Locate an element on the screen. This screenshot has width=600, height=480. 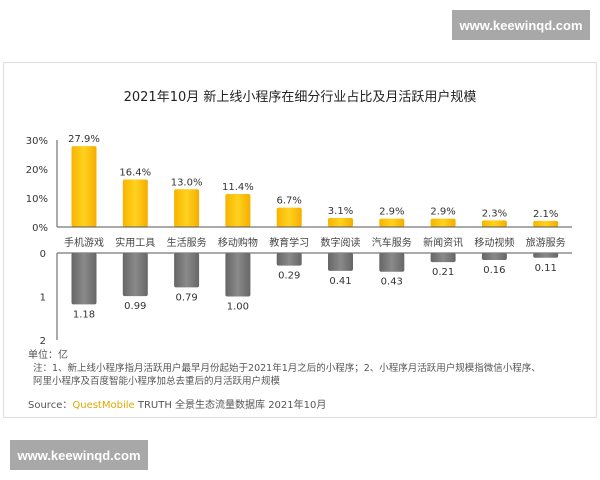
source-brand: QuestMobile is located at coordinates (103, 405).